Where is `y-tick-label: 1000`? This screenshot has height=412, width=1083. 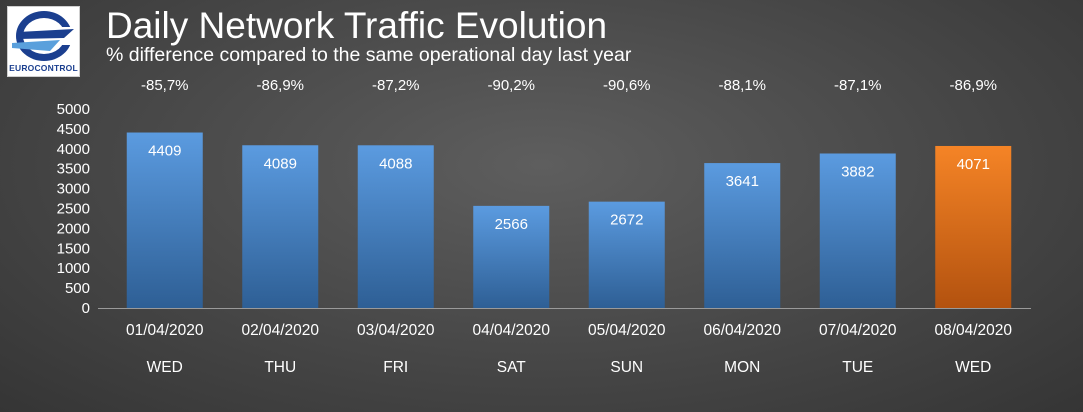 y-tick-label: 1000 is located at coordinates (73, 268).